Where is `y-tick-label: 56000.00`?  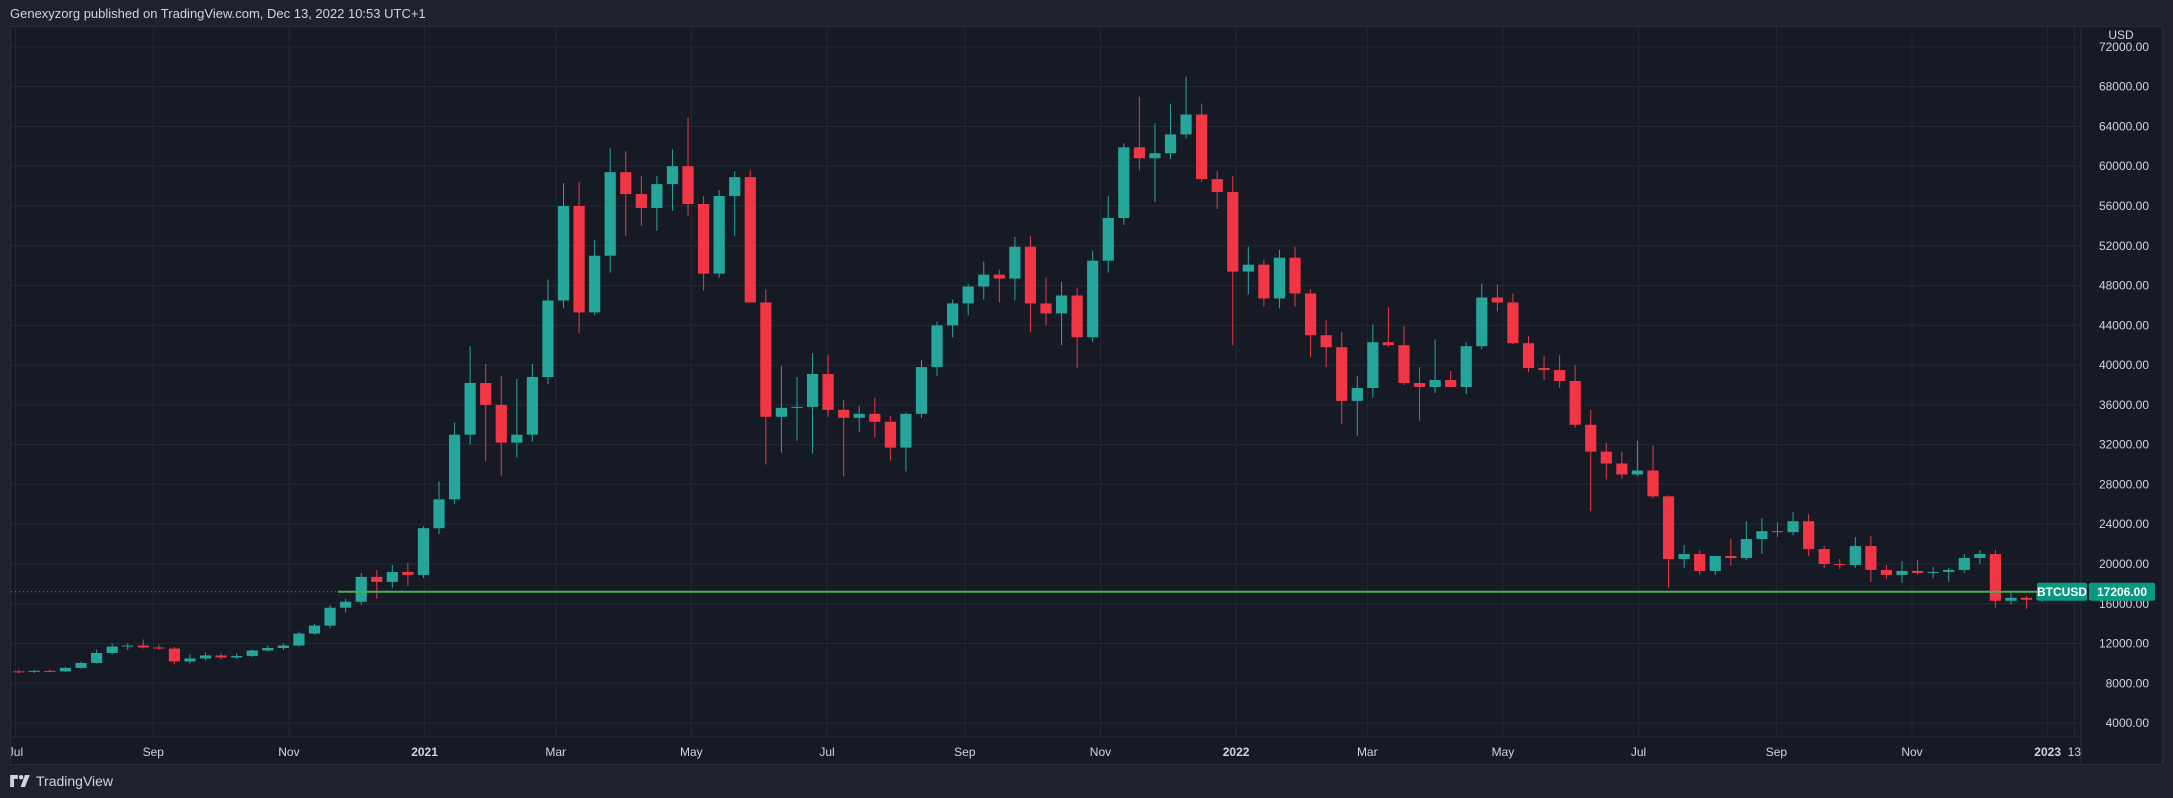 y-tick-label: 56000.00 is located at coordinates (2124, 206).